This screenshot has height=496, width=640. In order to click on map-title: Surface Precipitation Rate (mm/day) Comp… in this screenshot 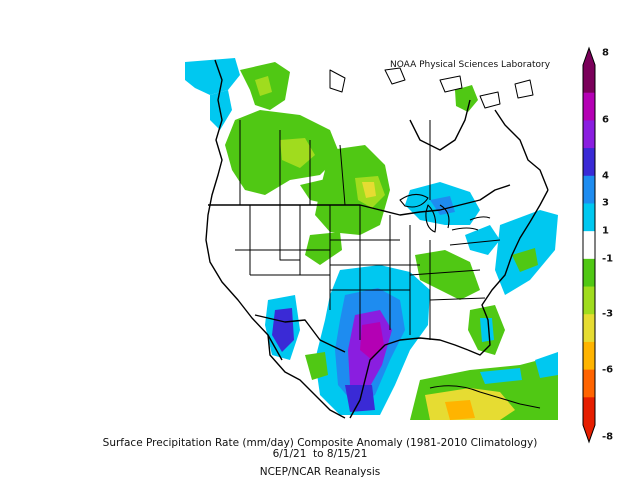, I will do `click(320, 443)`.